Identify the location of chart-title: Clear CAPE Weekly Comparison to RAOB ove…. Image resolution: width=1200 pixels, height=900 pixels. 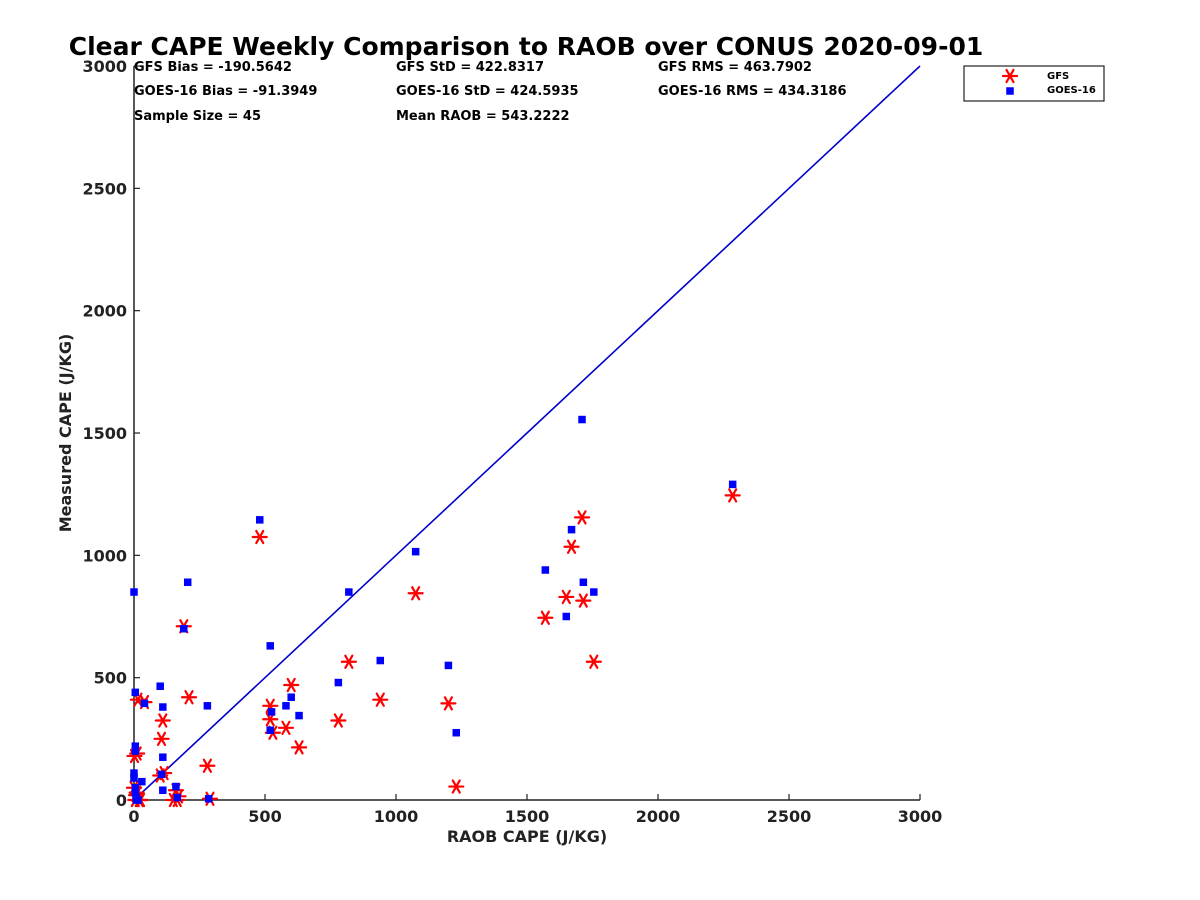
(526, 46).